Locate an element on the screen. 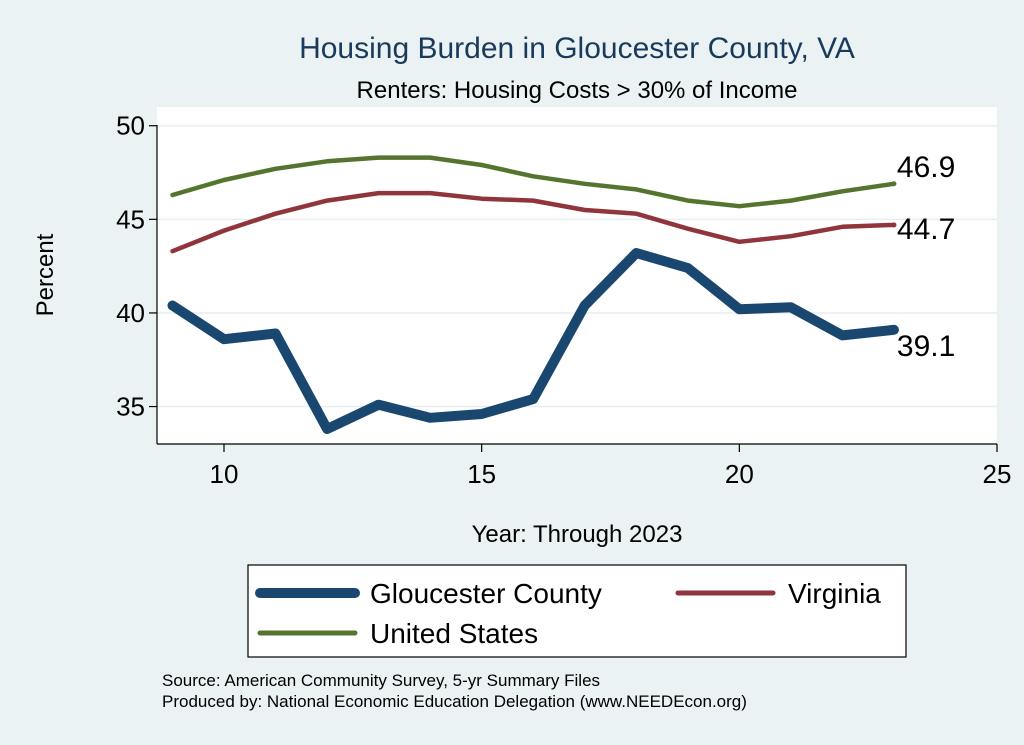  end-marker-united-states is located at coordinates (894, 184).